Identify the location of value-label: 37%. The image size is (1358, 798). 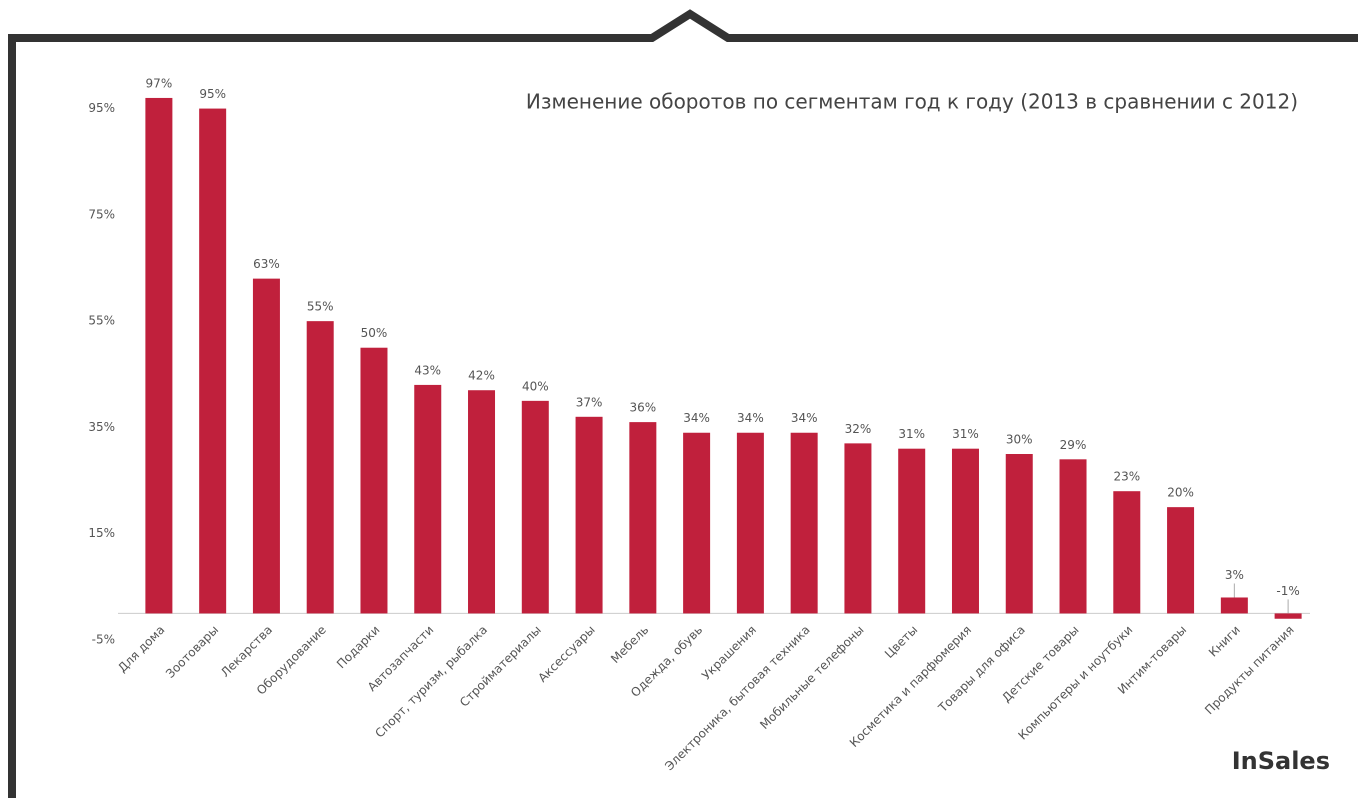
(589, 402).